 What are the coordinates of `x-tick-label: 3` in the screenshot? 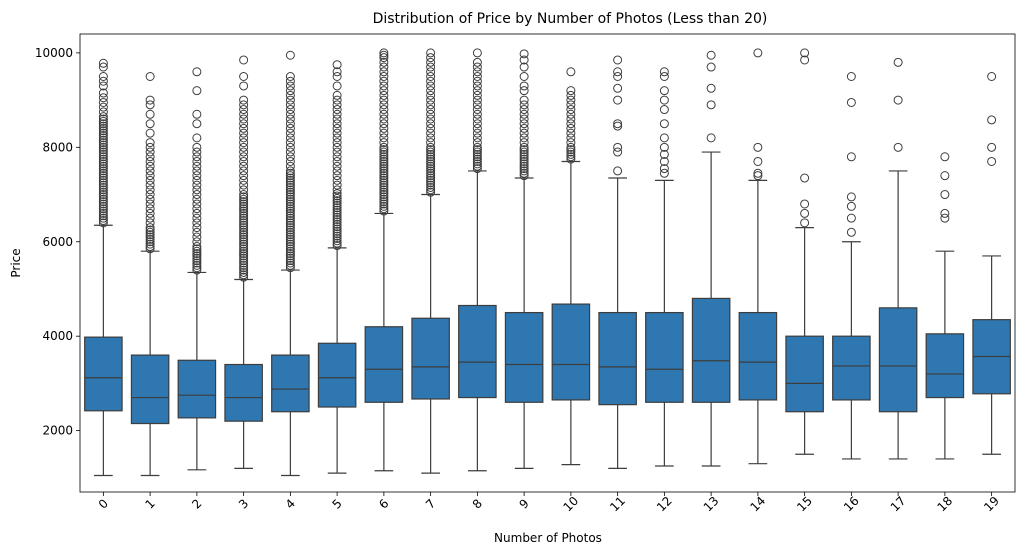 It's located at (243, 503).